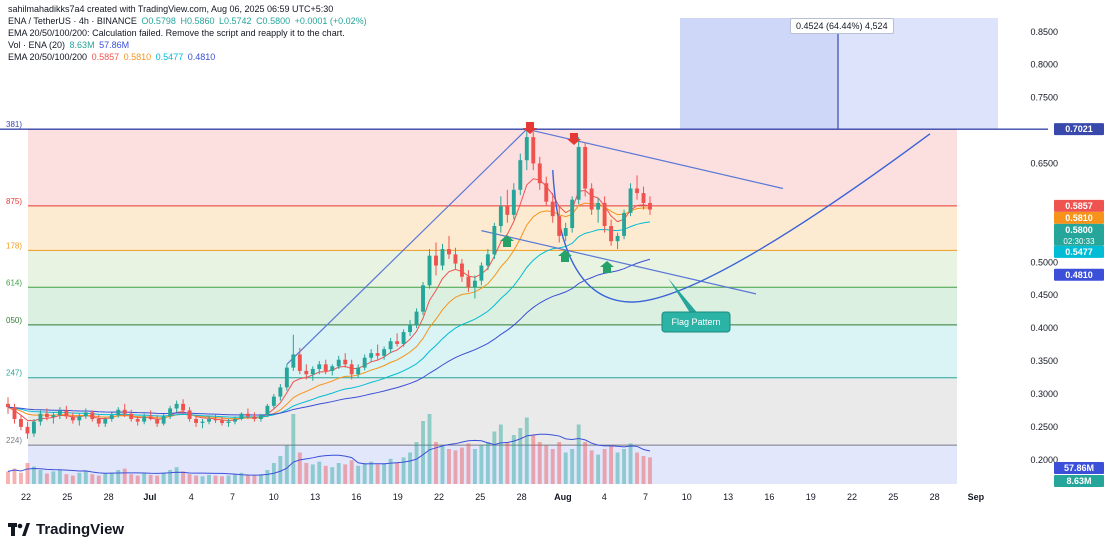 The width and height of the screenshot is (1105, 550). Describe the element at coordinates (235, 21) in the screenshot. I see `low-value: L0.5742` at that location.